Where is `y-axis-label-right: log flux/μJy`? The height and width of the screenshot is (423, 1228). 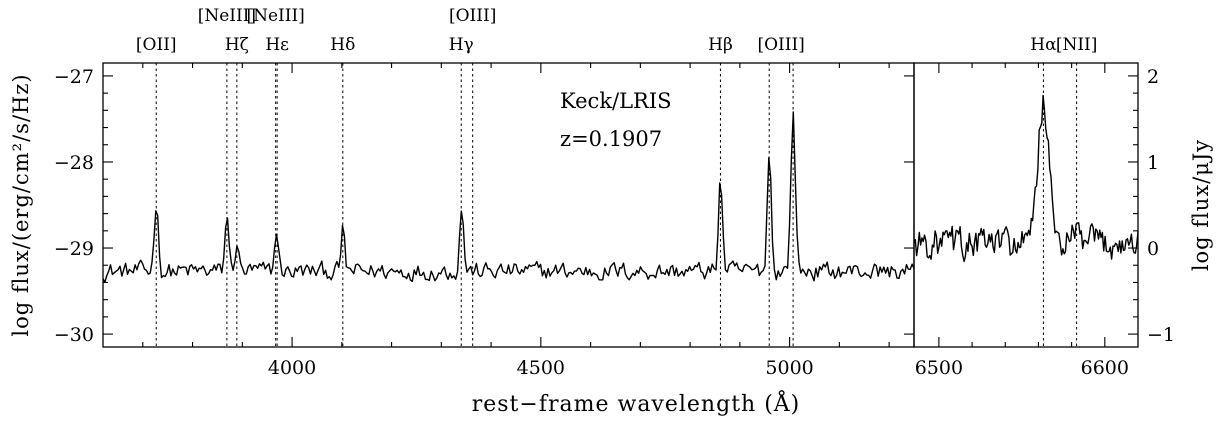
y-axis-label-right: log flux/μJy is located at coordinates (1201, 205).